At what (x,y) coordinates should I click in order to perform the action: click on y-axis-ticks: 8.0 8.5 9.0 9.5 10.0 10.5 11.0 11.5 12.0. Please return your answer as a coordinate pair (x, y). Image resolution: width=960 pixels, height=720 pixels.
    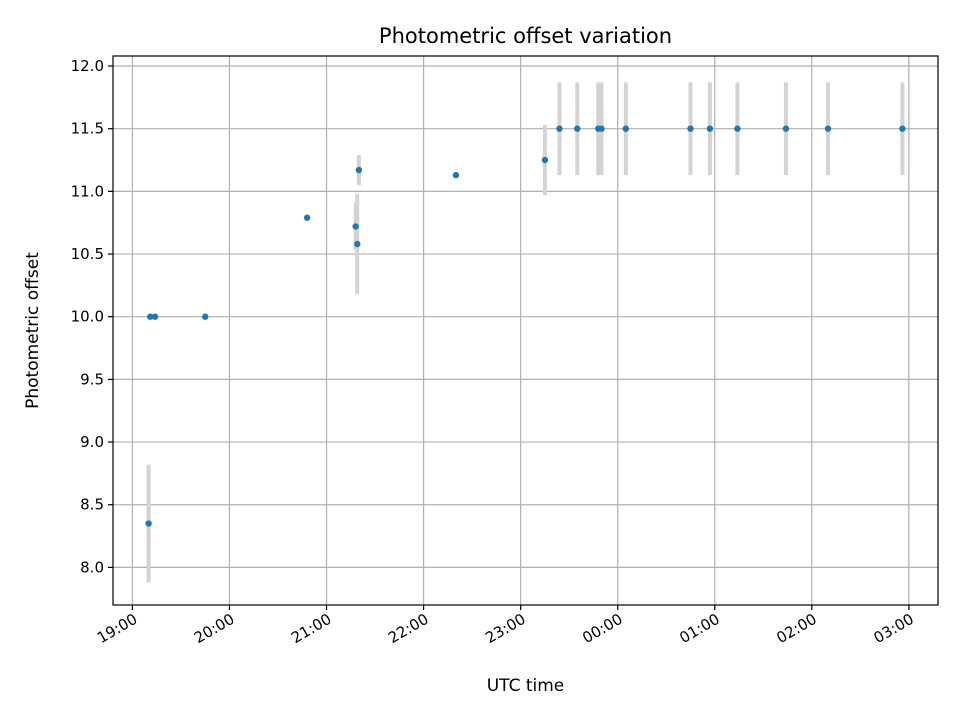
    Looking at the image, I should click on (92, 316).